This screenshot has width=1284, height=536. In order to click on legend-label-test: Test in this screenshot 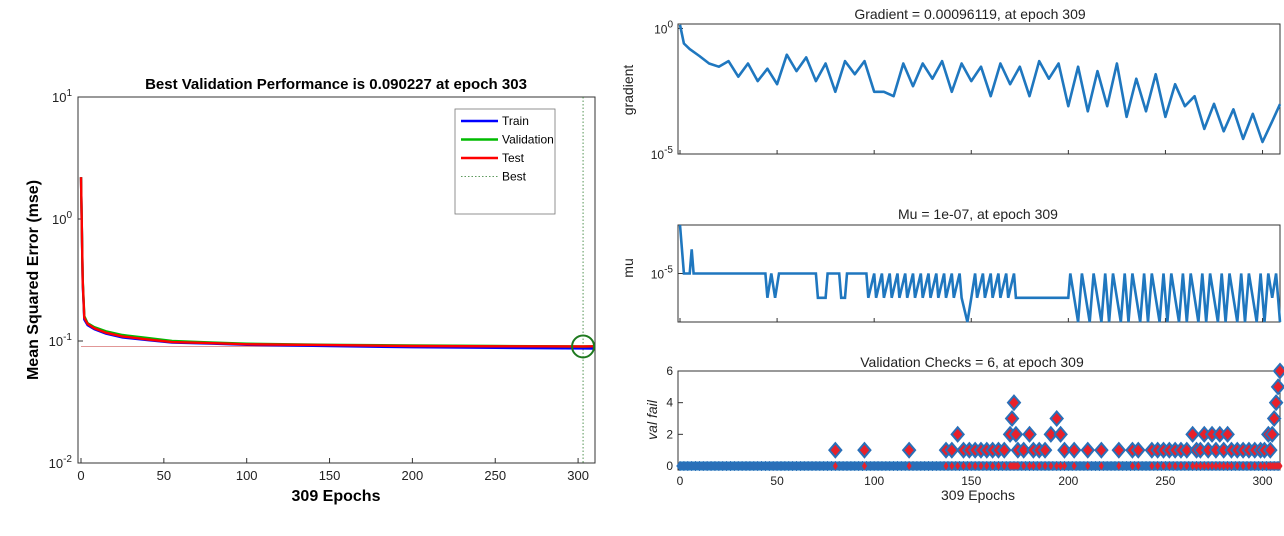, I will do `click(513, 158)`.